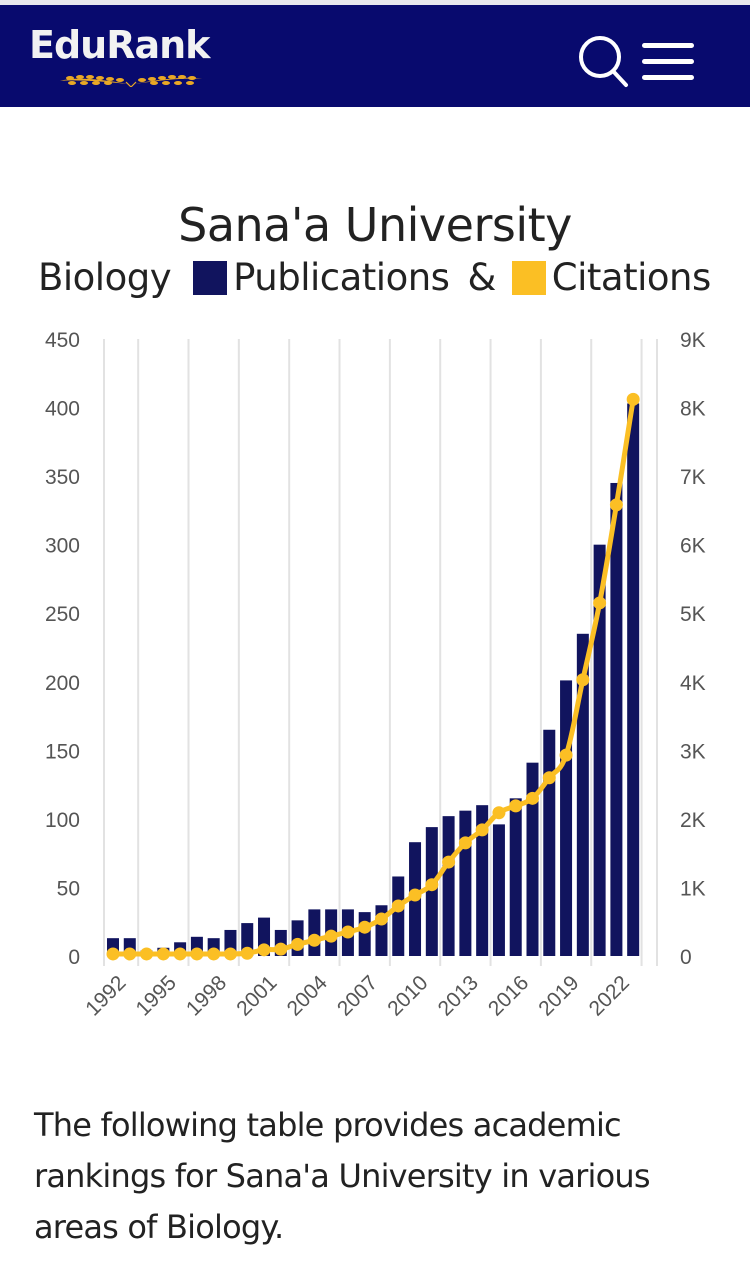  Describe the element at coordinates (341, 277) in the screenshot. I see `legend-label-publications: Publications` at that location.